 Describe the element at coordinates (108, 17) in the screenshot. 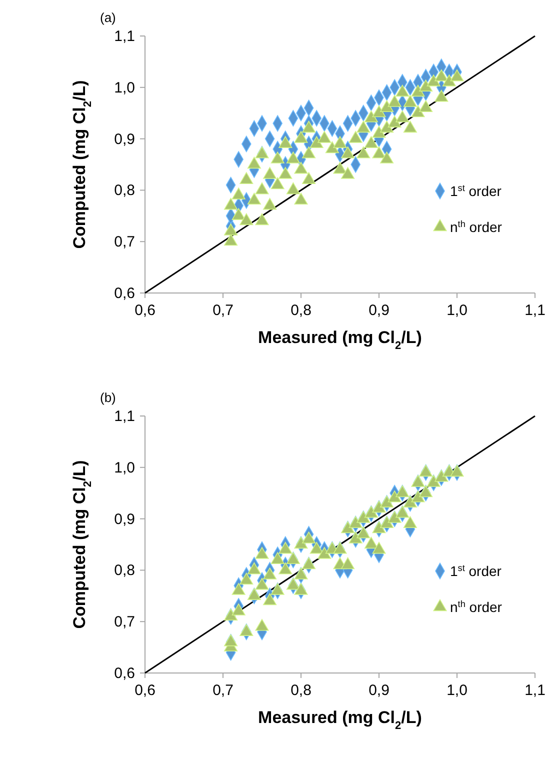

I see `chart-title: (a)` at that location.